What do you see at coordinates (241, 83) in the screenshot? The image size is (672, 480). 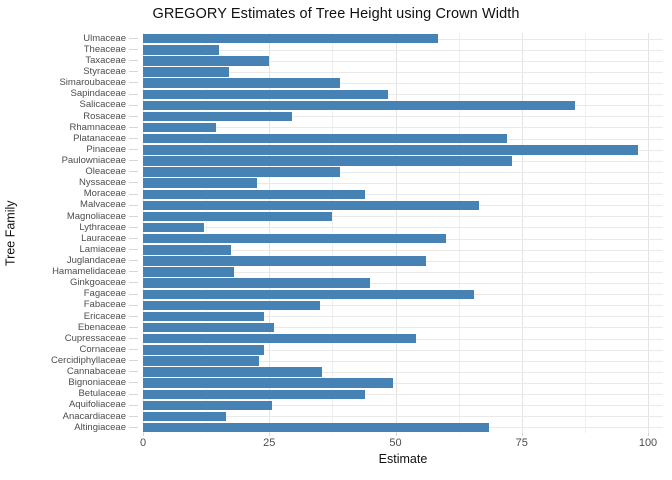 I see `bar-simaroubaceae` at bounding box center [241, 83].